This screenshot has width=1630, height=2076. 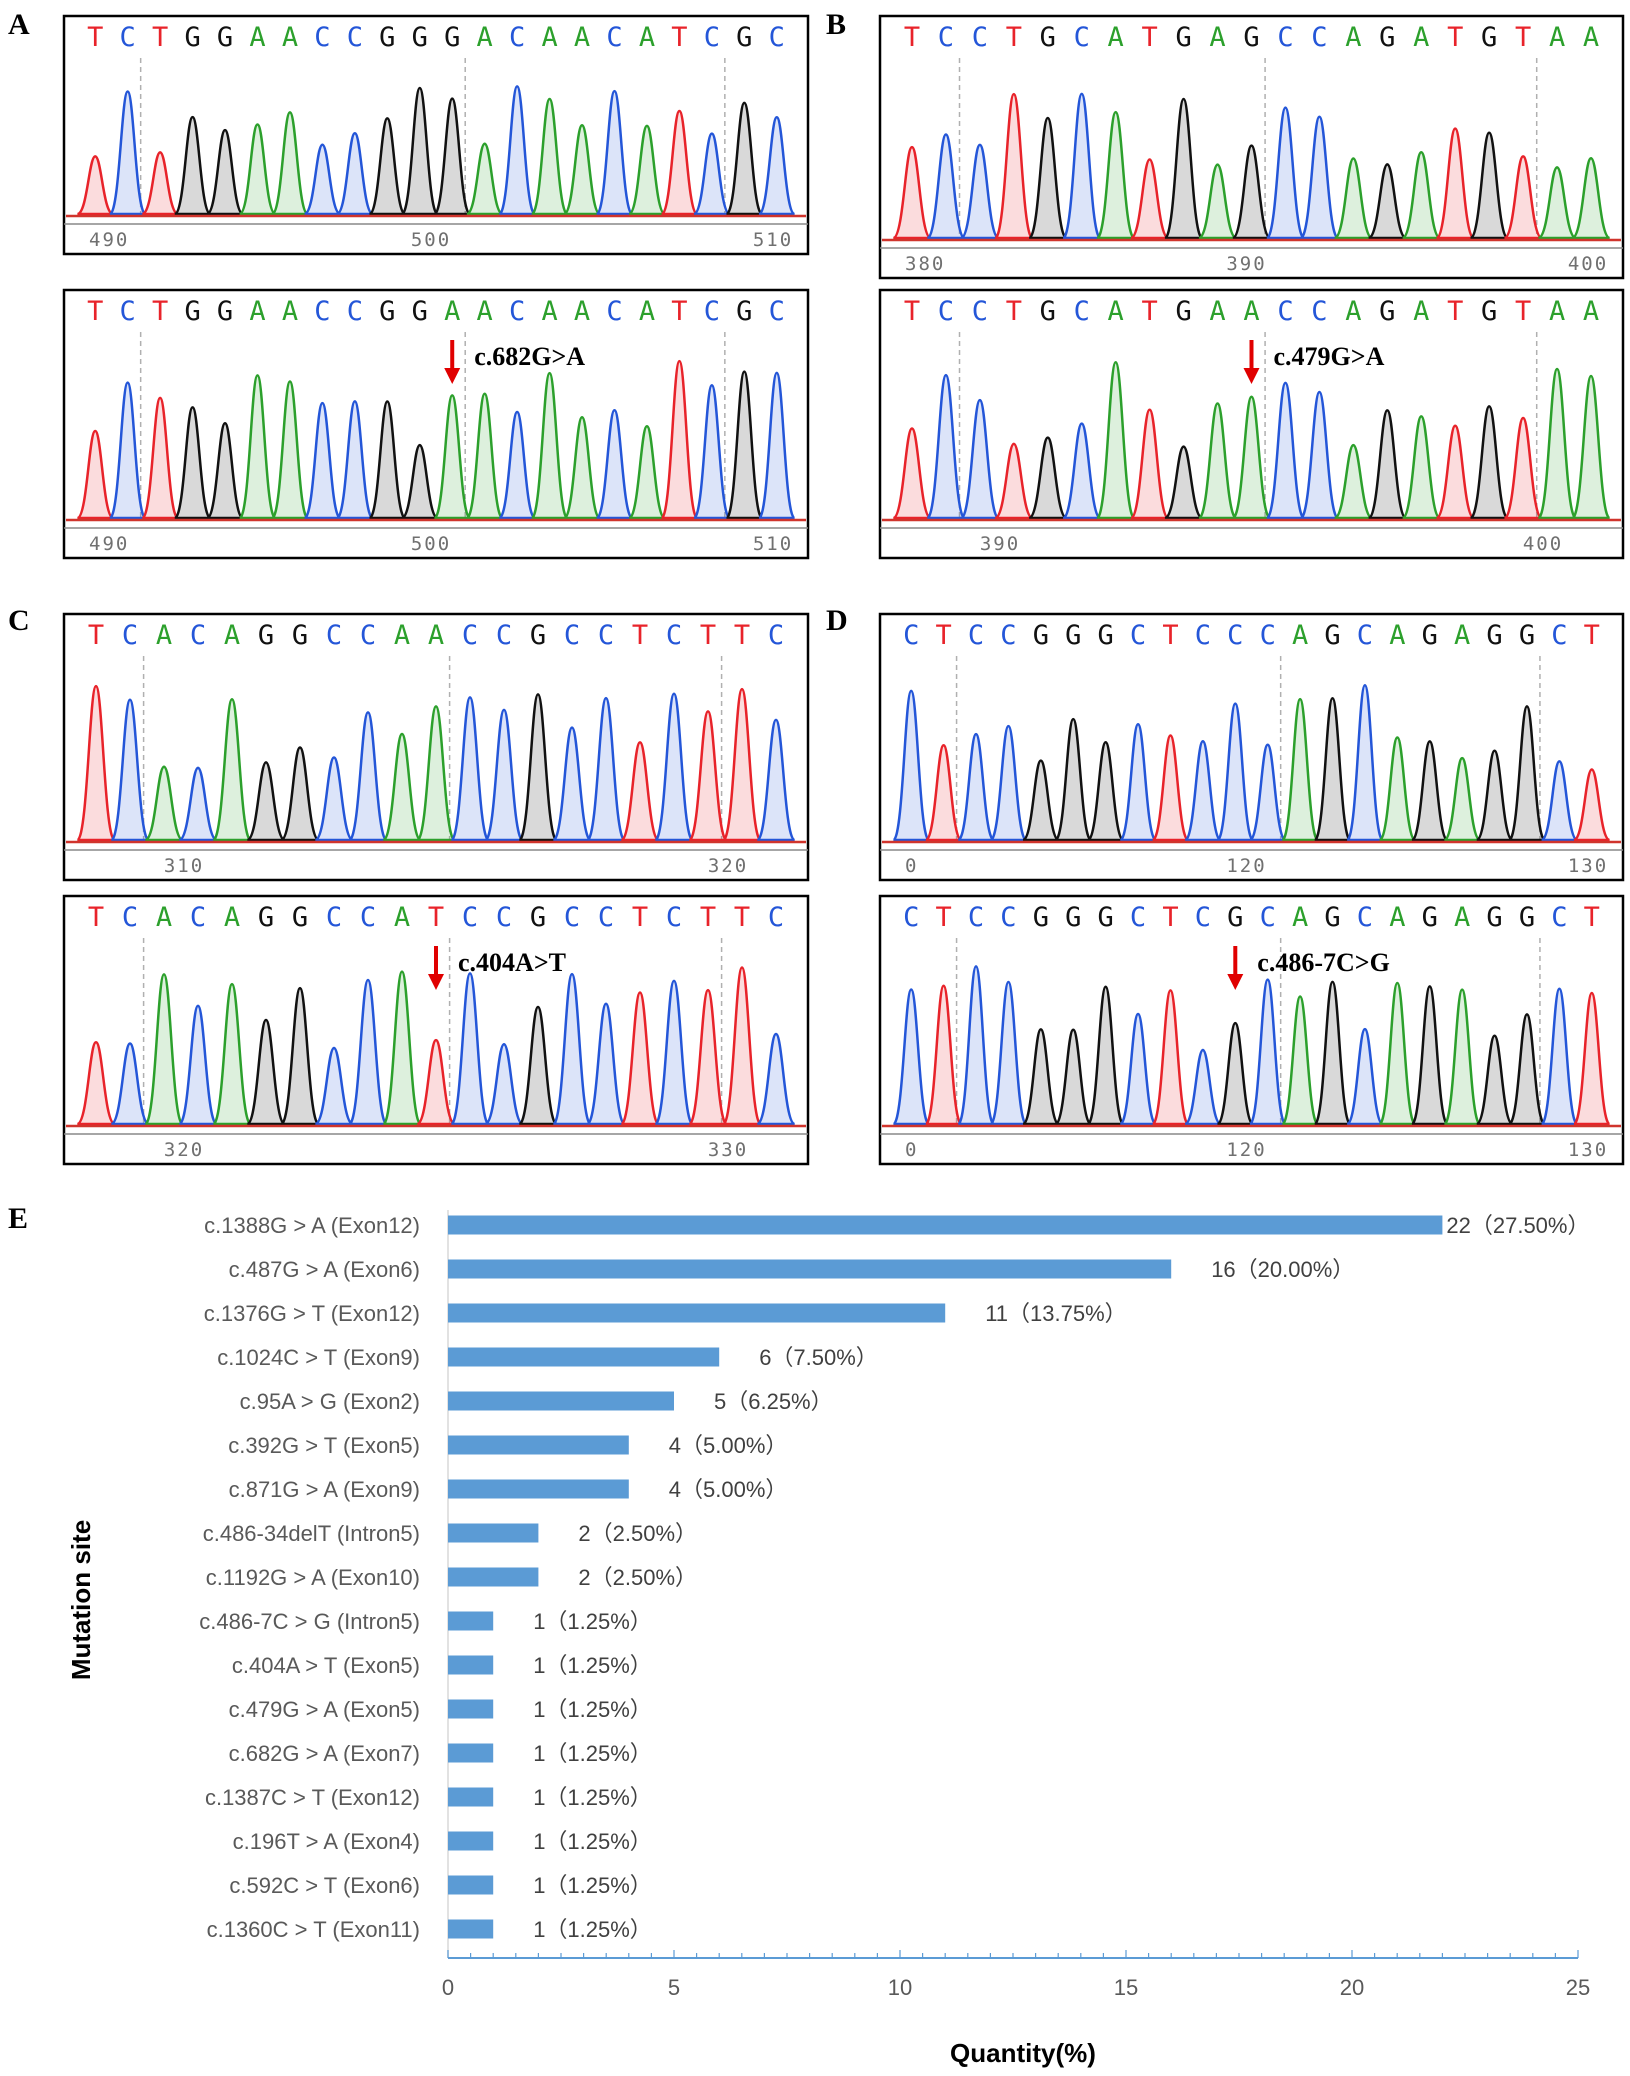 What do you see at coordinates (728, 866) in the screenshot?
I see `position-tick: 320` at bounding box center [728, 866].